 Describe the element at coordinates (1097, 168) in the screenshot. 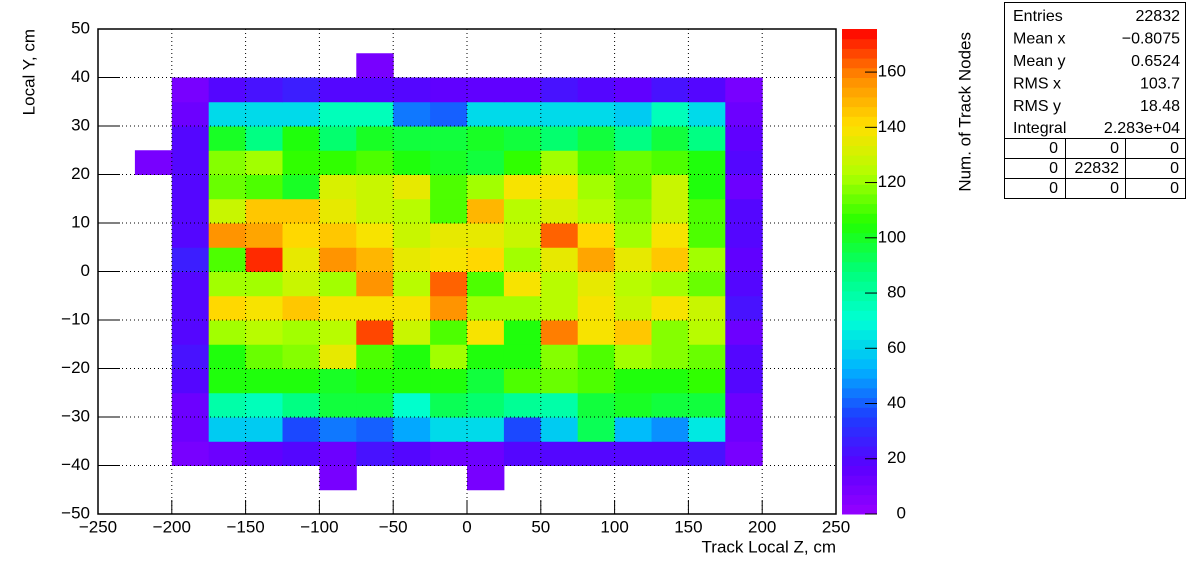

I see `stats-cell: 22832` at that location.